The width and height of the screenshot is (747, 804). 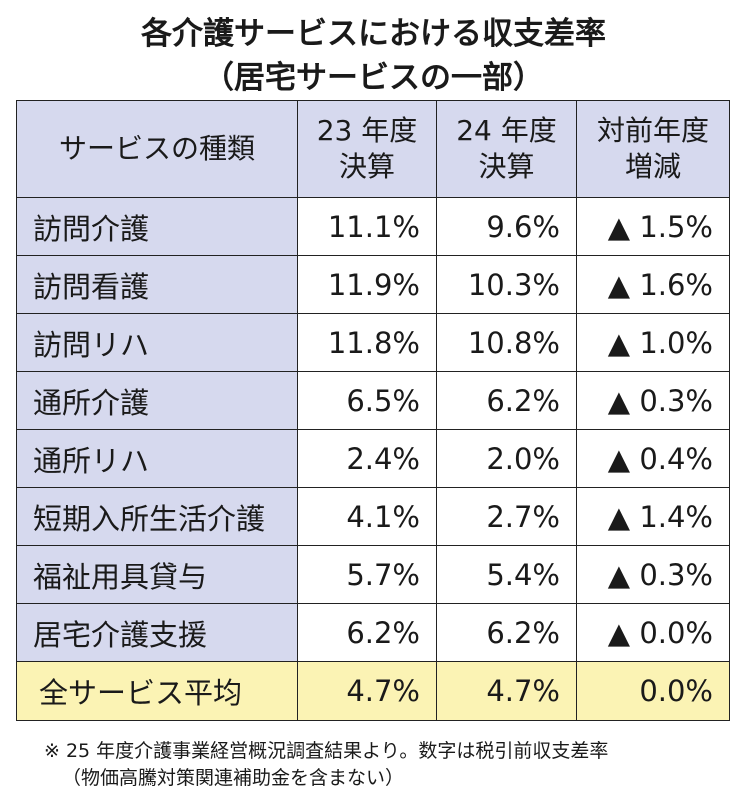 I want to click on table-row: 通所リハ 2.4% 2.0% ▲ 0.4%, so click(x=373, y=458).